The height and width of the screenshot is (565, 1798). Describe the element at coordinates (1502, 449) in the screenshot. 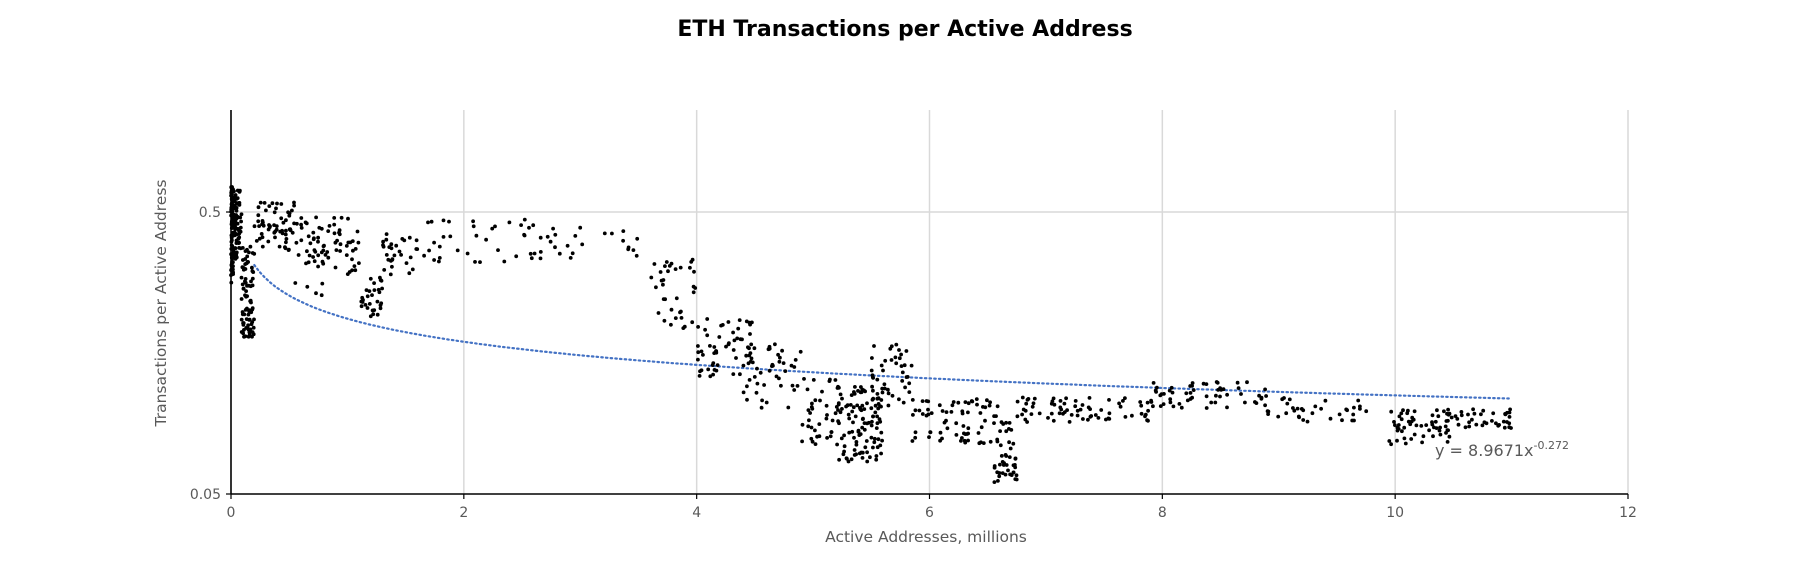

I see `trendline-equation: y = 8.9671x-0.272` at that location.